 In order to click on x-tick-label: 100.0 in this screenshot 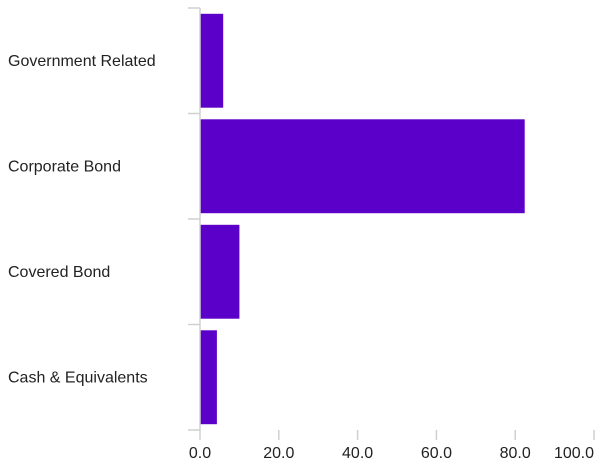, I will do `click(574, 453)`.